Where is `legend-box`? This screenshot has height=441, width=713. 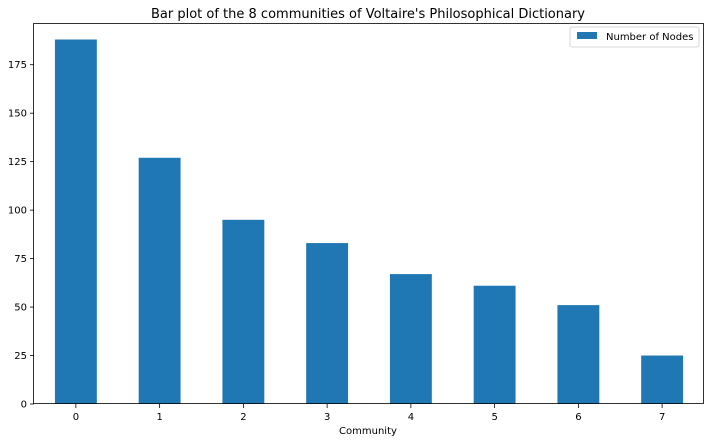
legend-box is located at coordinates (634, 37).